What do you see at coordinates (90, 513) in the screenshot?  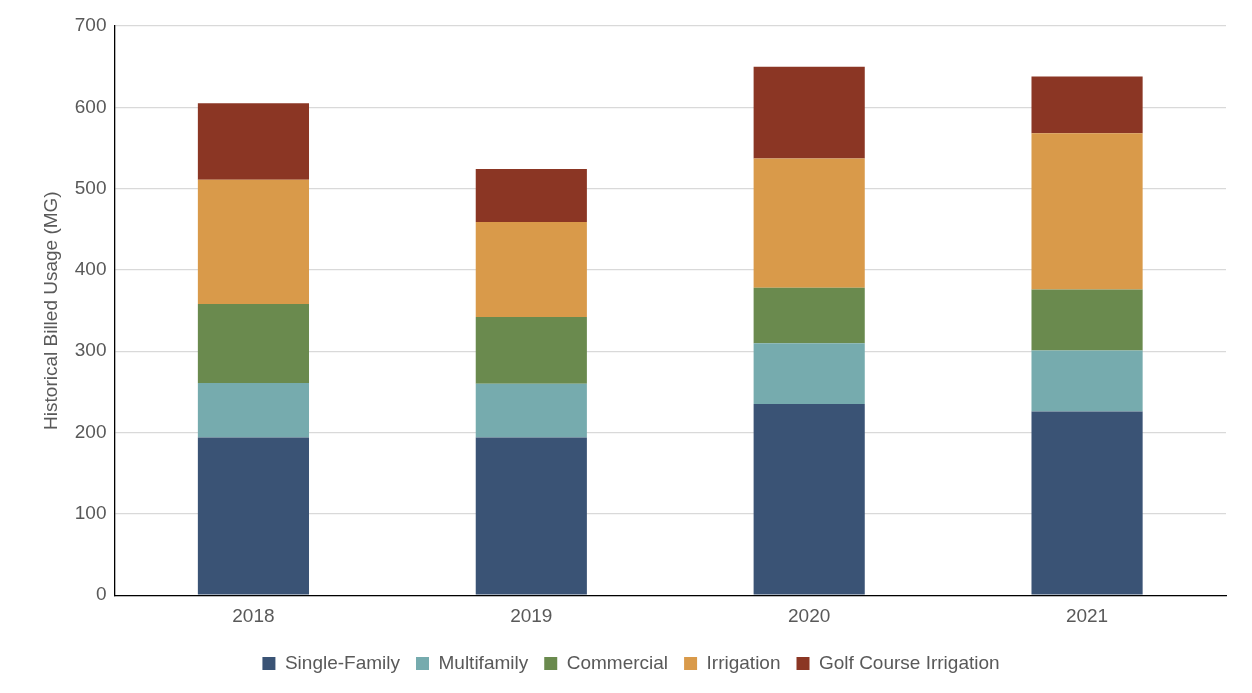 I see `y-tick-label: 100` at bounding box center [90, 513].